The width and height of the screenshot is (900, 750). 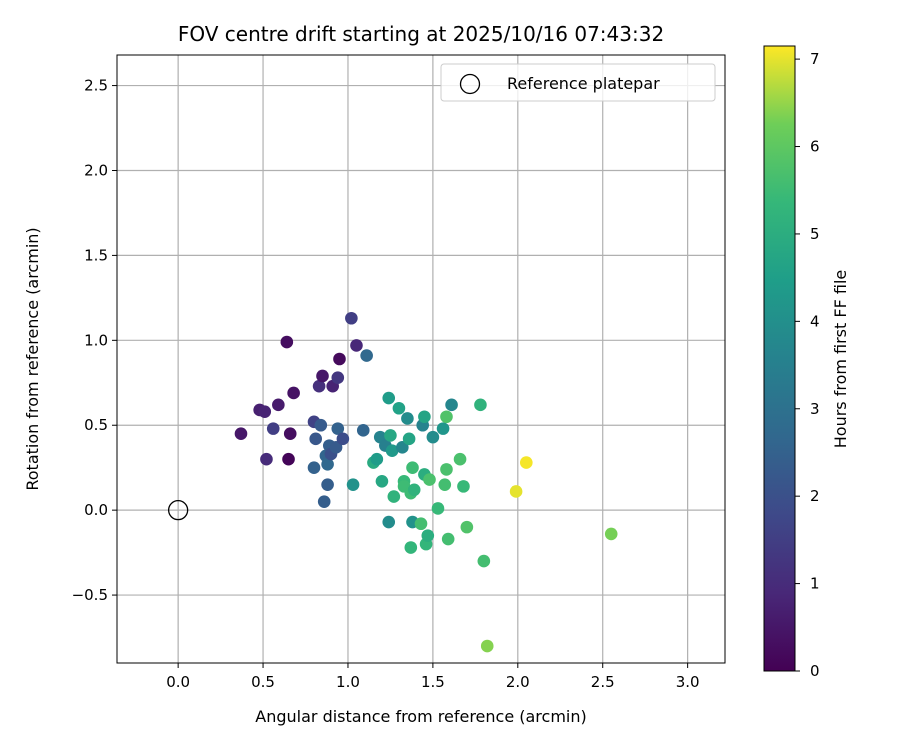 I want to click on y-tick-label: 0.0, so click(x=96, y=510).